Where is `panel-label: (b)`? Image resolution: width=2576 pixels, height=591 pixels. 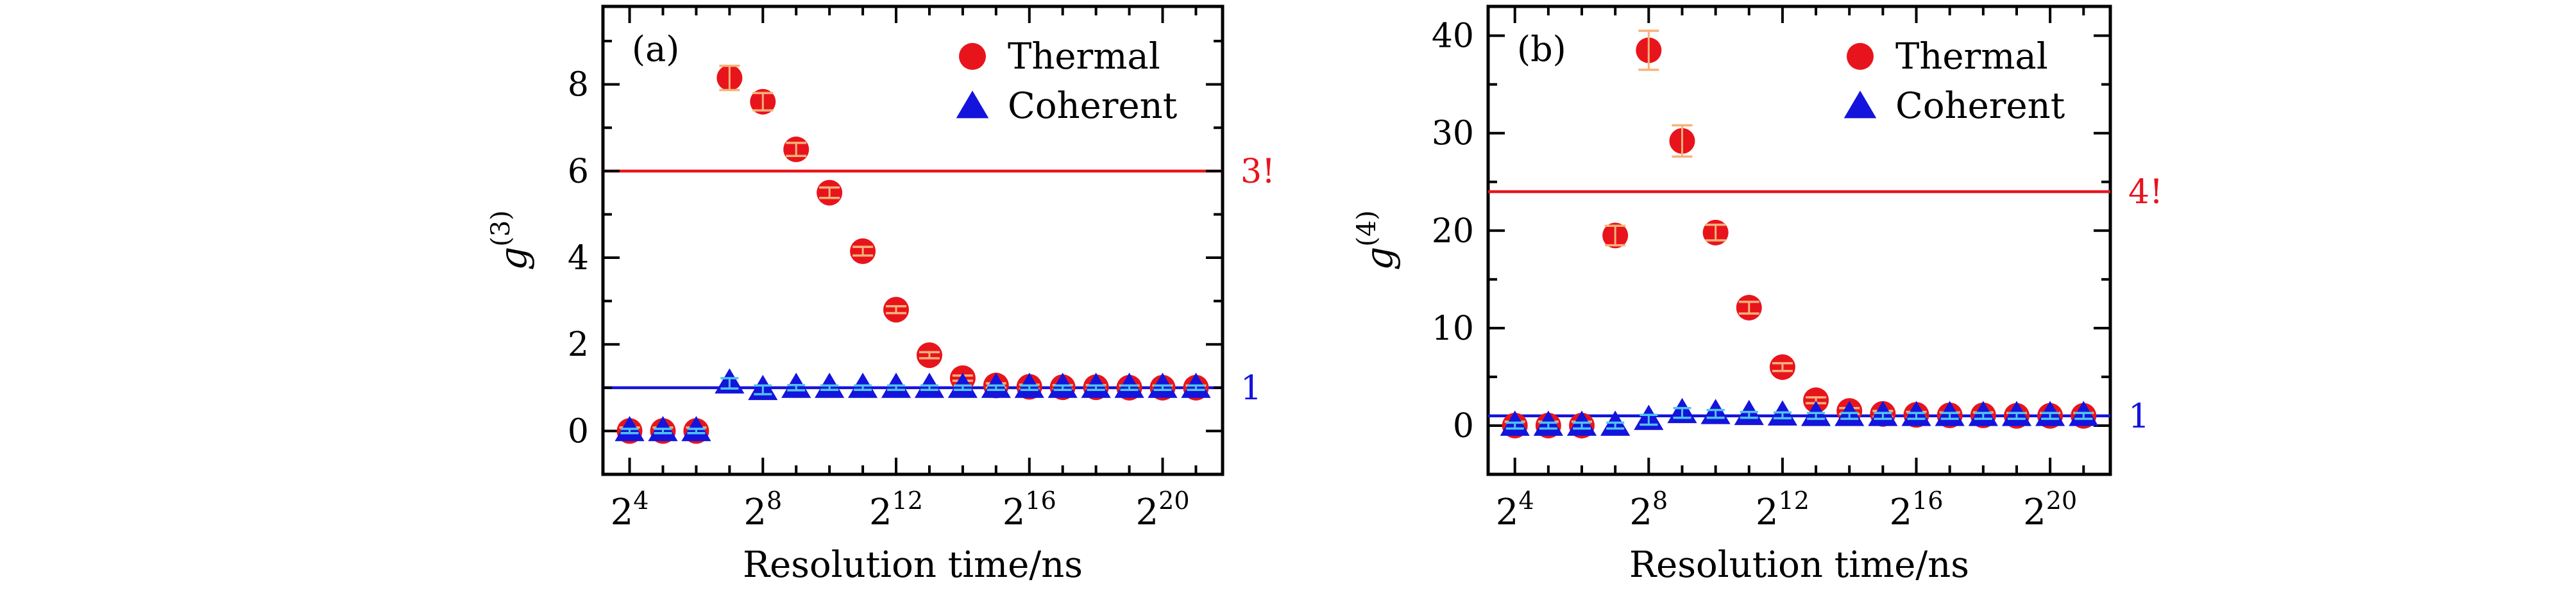
panel-label: (b) is located at coordinates (1541, 49).